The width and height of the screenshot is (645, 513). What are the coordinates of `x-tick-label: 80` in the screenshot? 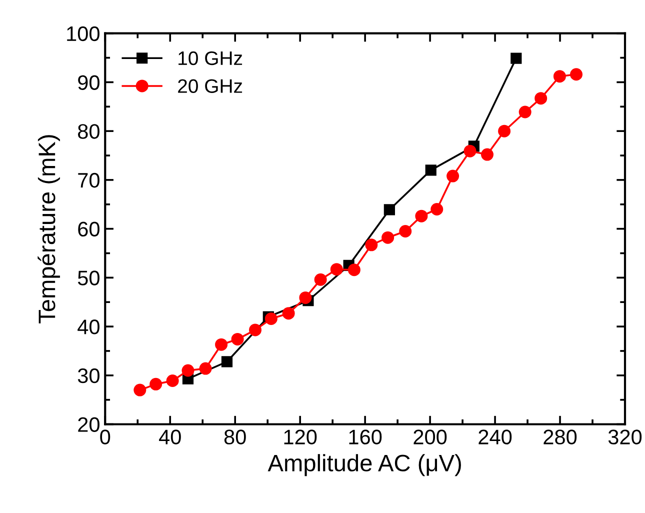 It's located at (235, 437).